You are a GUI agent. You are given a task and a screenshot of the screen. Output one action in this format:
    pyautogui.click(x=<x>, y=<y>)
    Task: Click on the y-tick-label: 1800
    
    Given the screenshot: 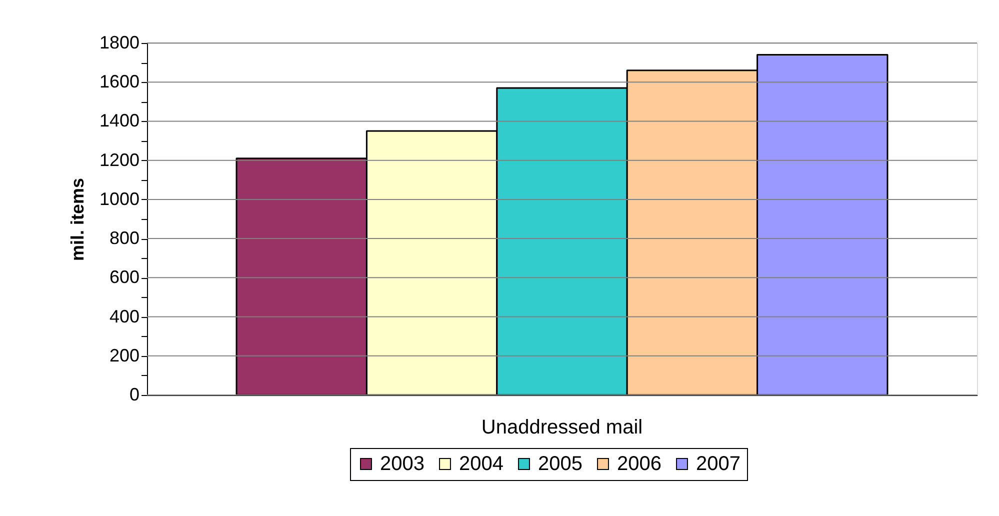 What is the action you would take?
    pyautogui.click(x=119, y=42)
    